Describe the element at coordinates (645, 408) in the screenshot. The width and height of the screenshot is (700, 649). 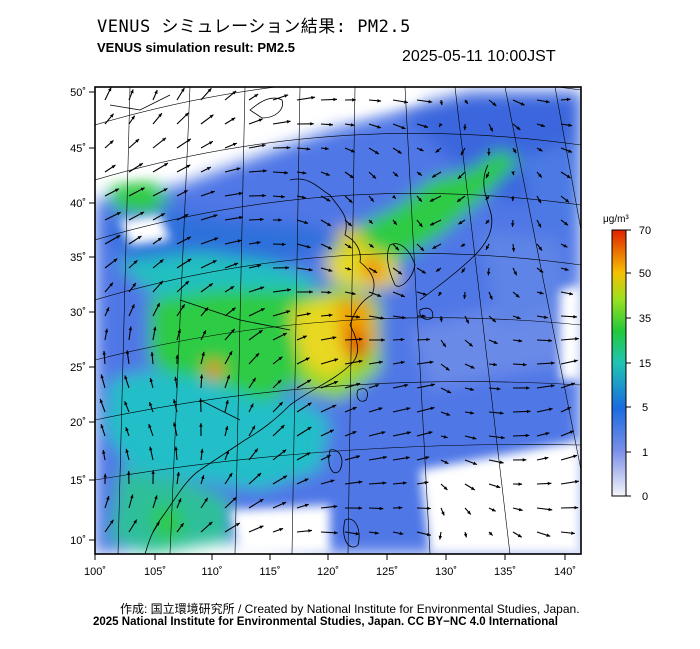
I see `colorbar-tick: 5` at that location.